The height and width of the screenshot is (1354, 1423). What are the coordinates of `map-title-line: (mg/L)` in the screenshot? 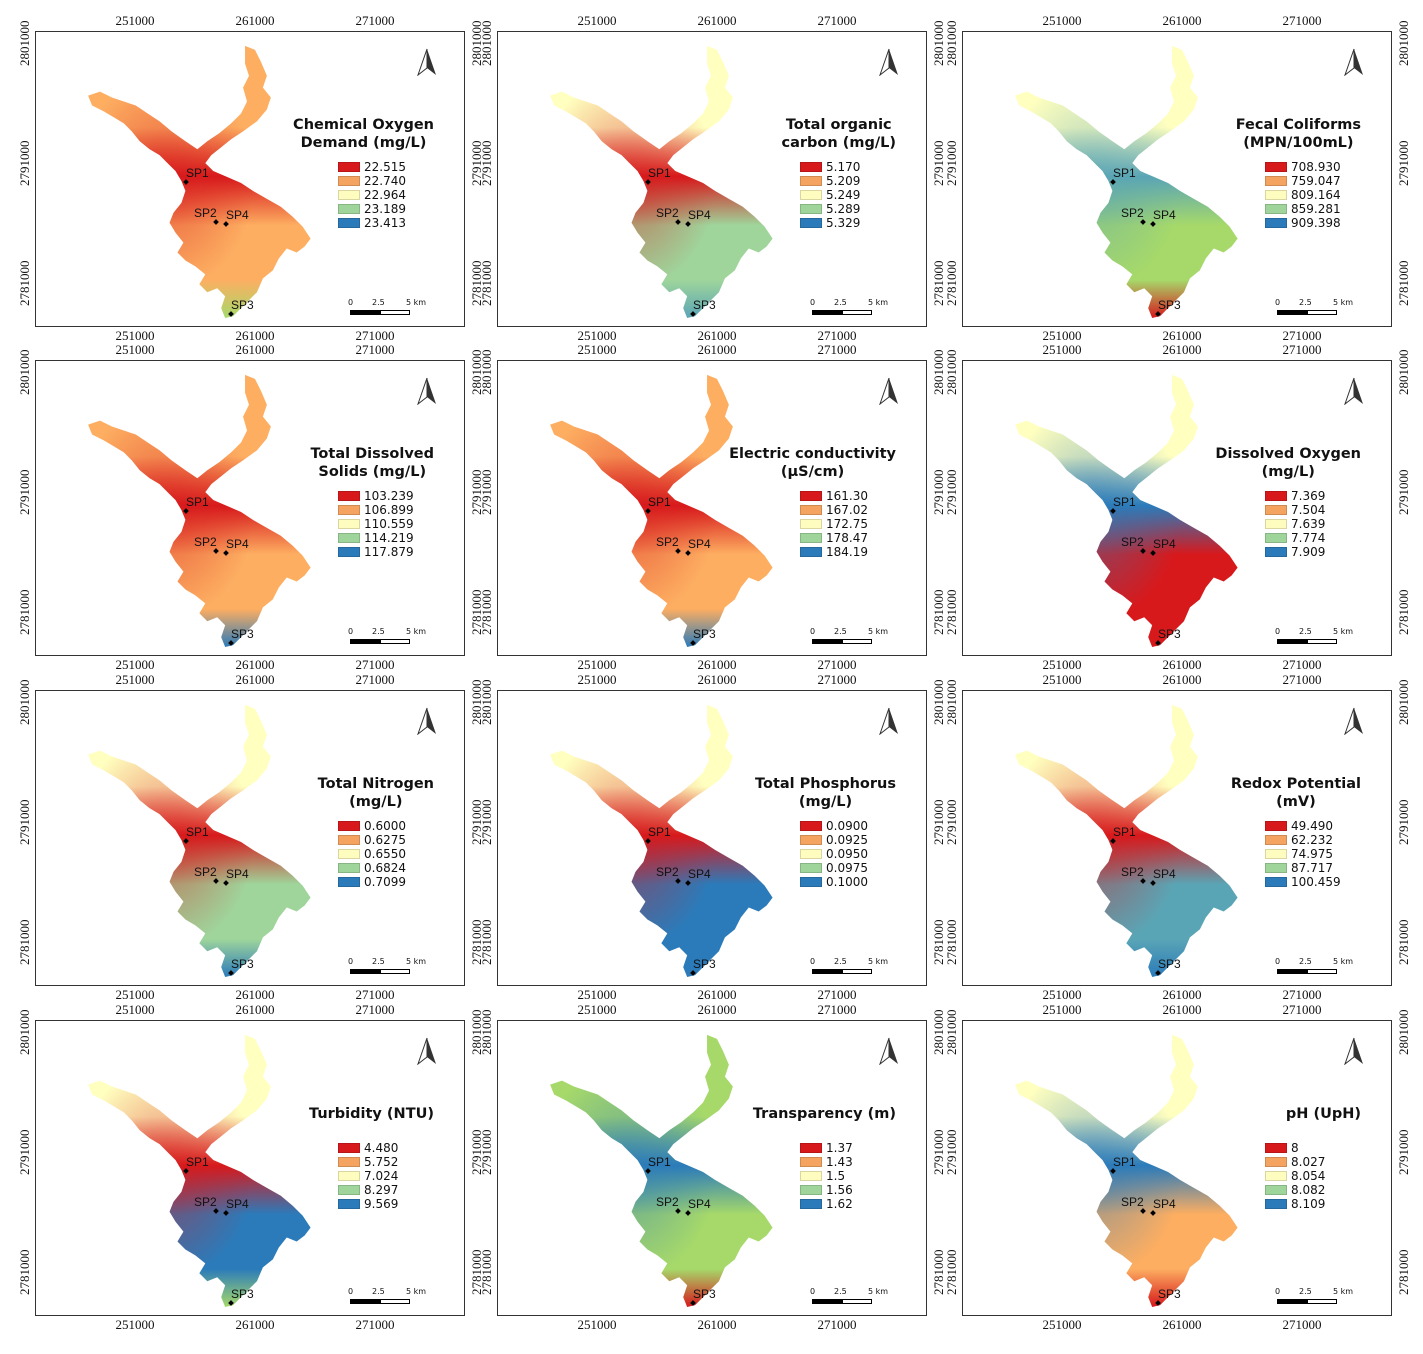 It's located at (376, 802).